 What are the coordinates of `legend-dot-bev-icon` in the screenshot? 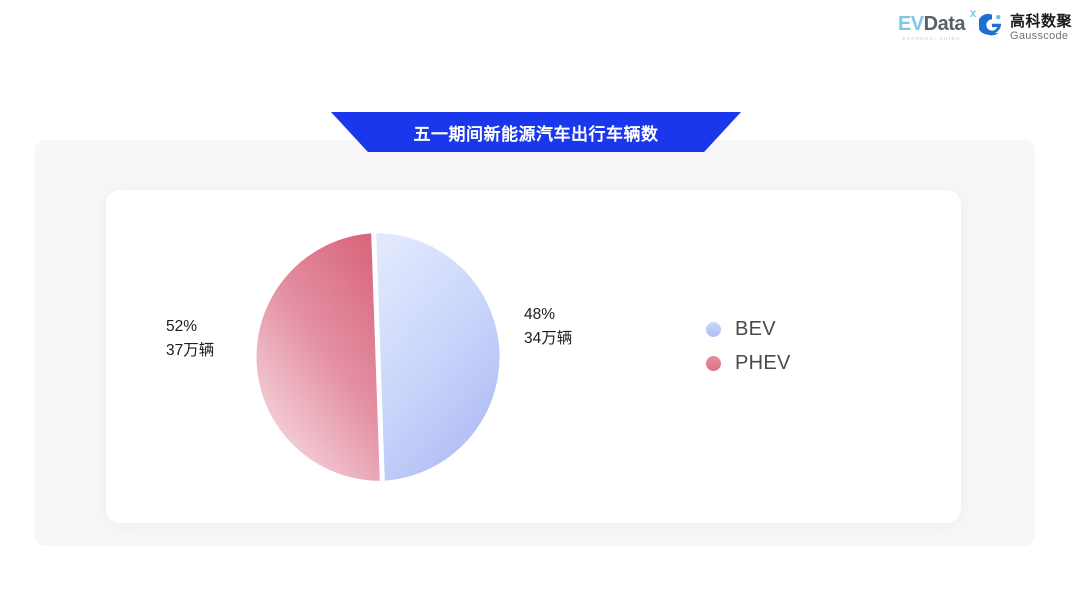 It's located at (713, 329).